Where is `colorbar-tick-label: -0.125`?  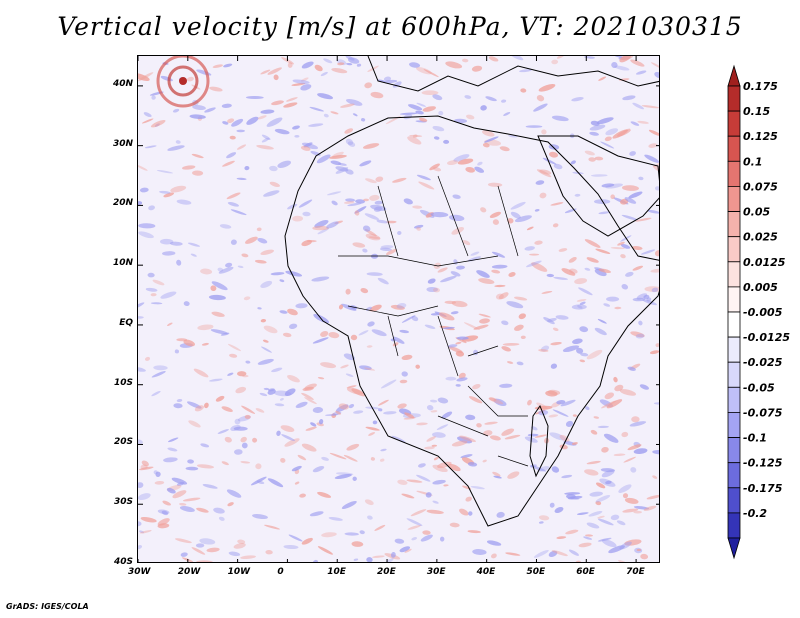
colorbar-tick-label: -0.125 is located at coordinates (763, 463).